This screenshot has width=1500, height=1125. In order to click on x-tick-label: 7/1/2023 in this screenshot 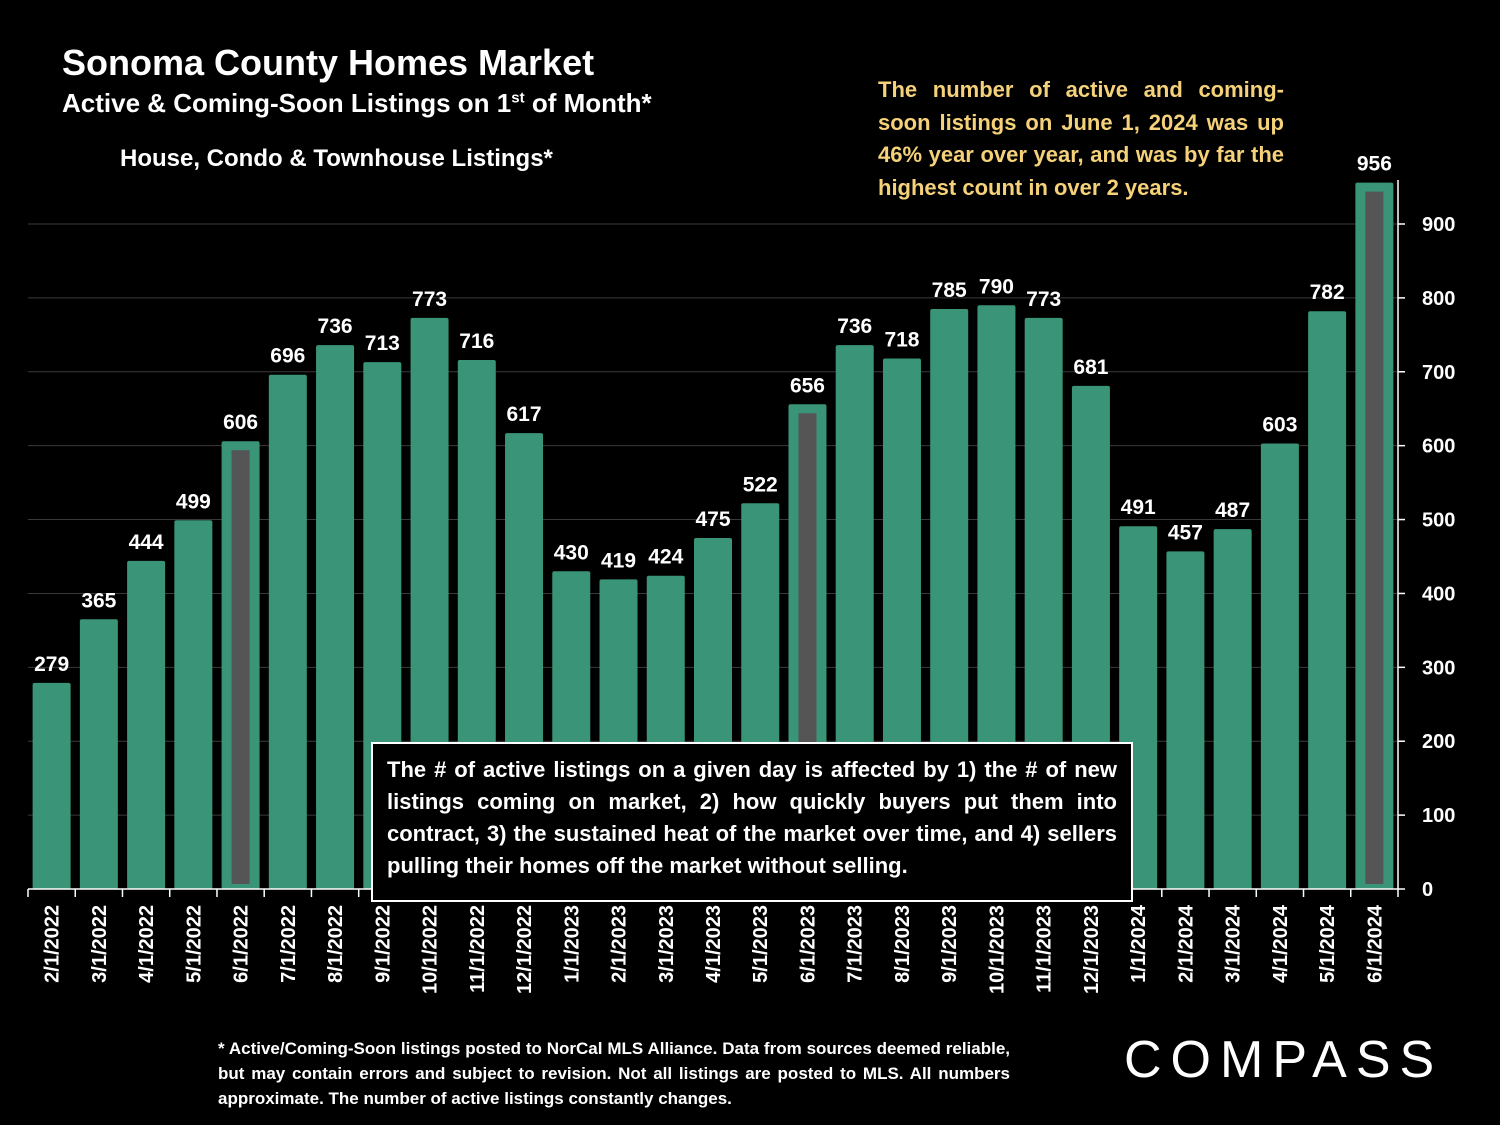, I will do `click(856, 944)`.